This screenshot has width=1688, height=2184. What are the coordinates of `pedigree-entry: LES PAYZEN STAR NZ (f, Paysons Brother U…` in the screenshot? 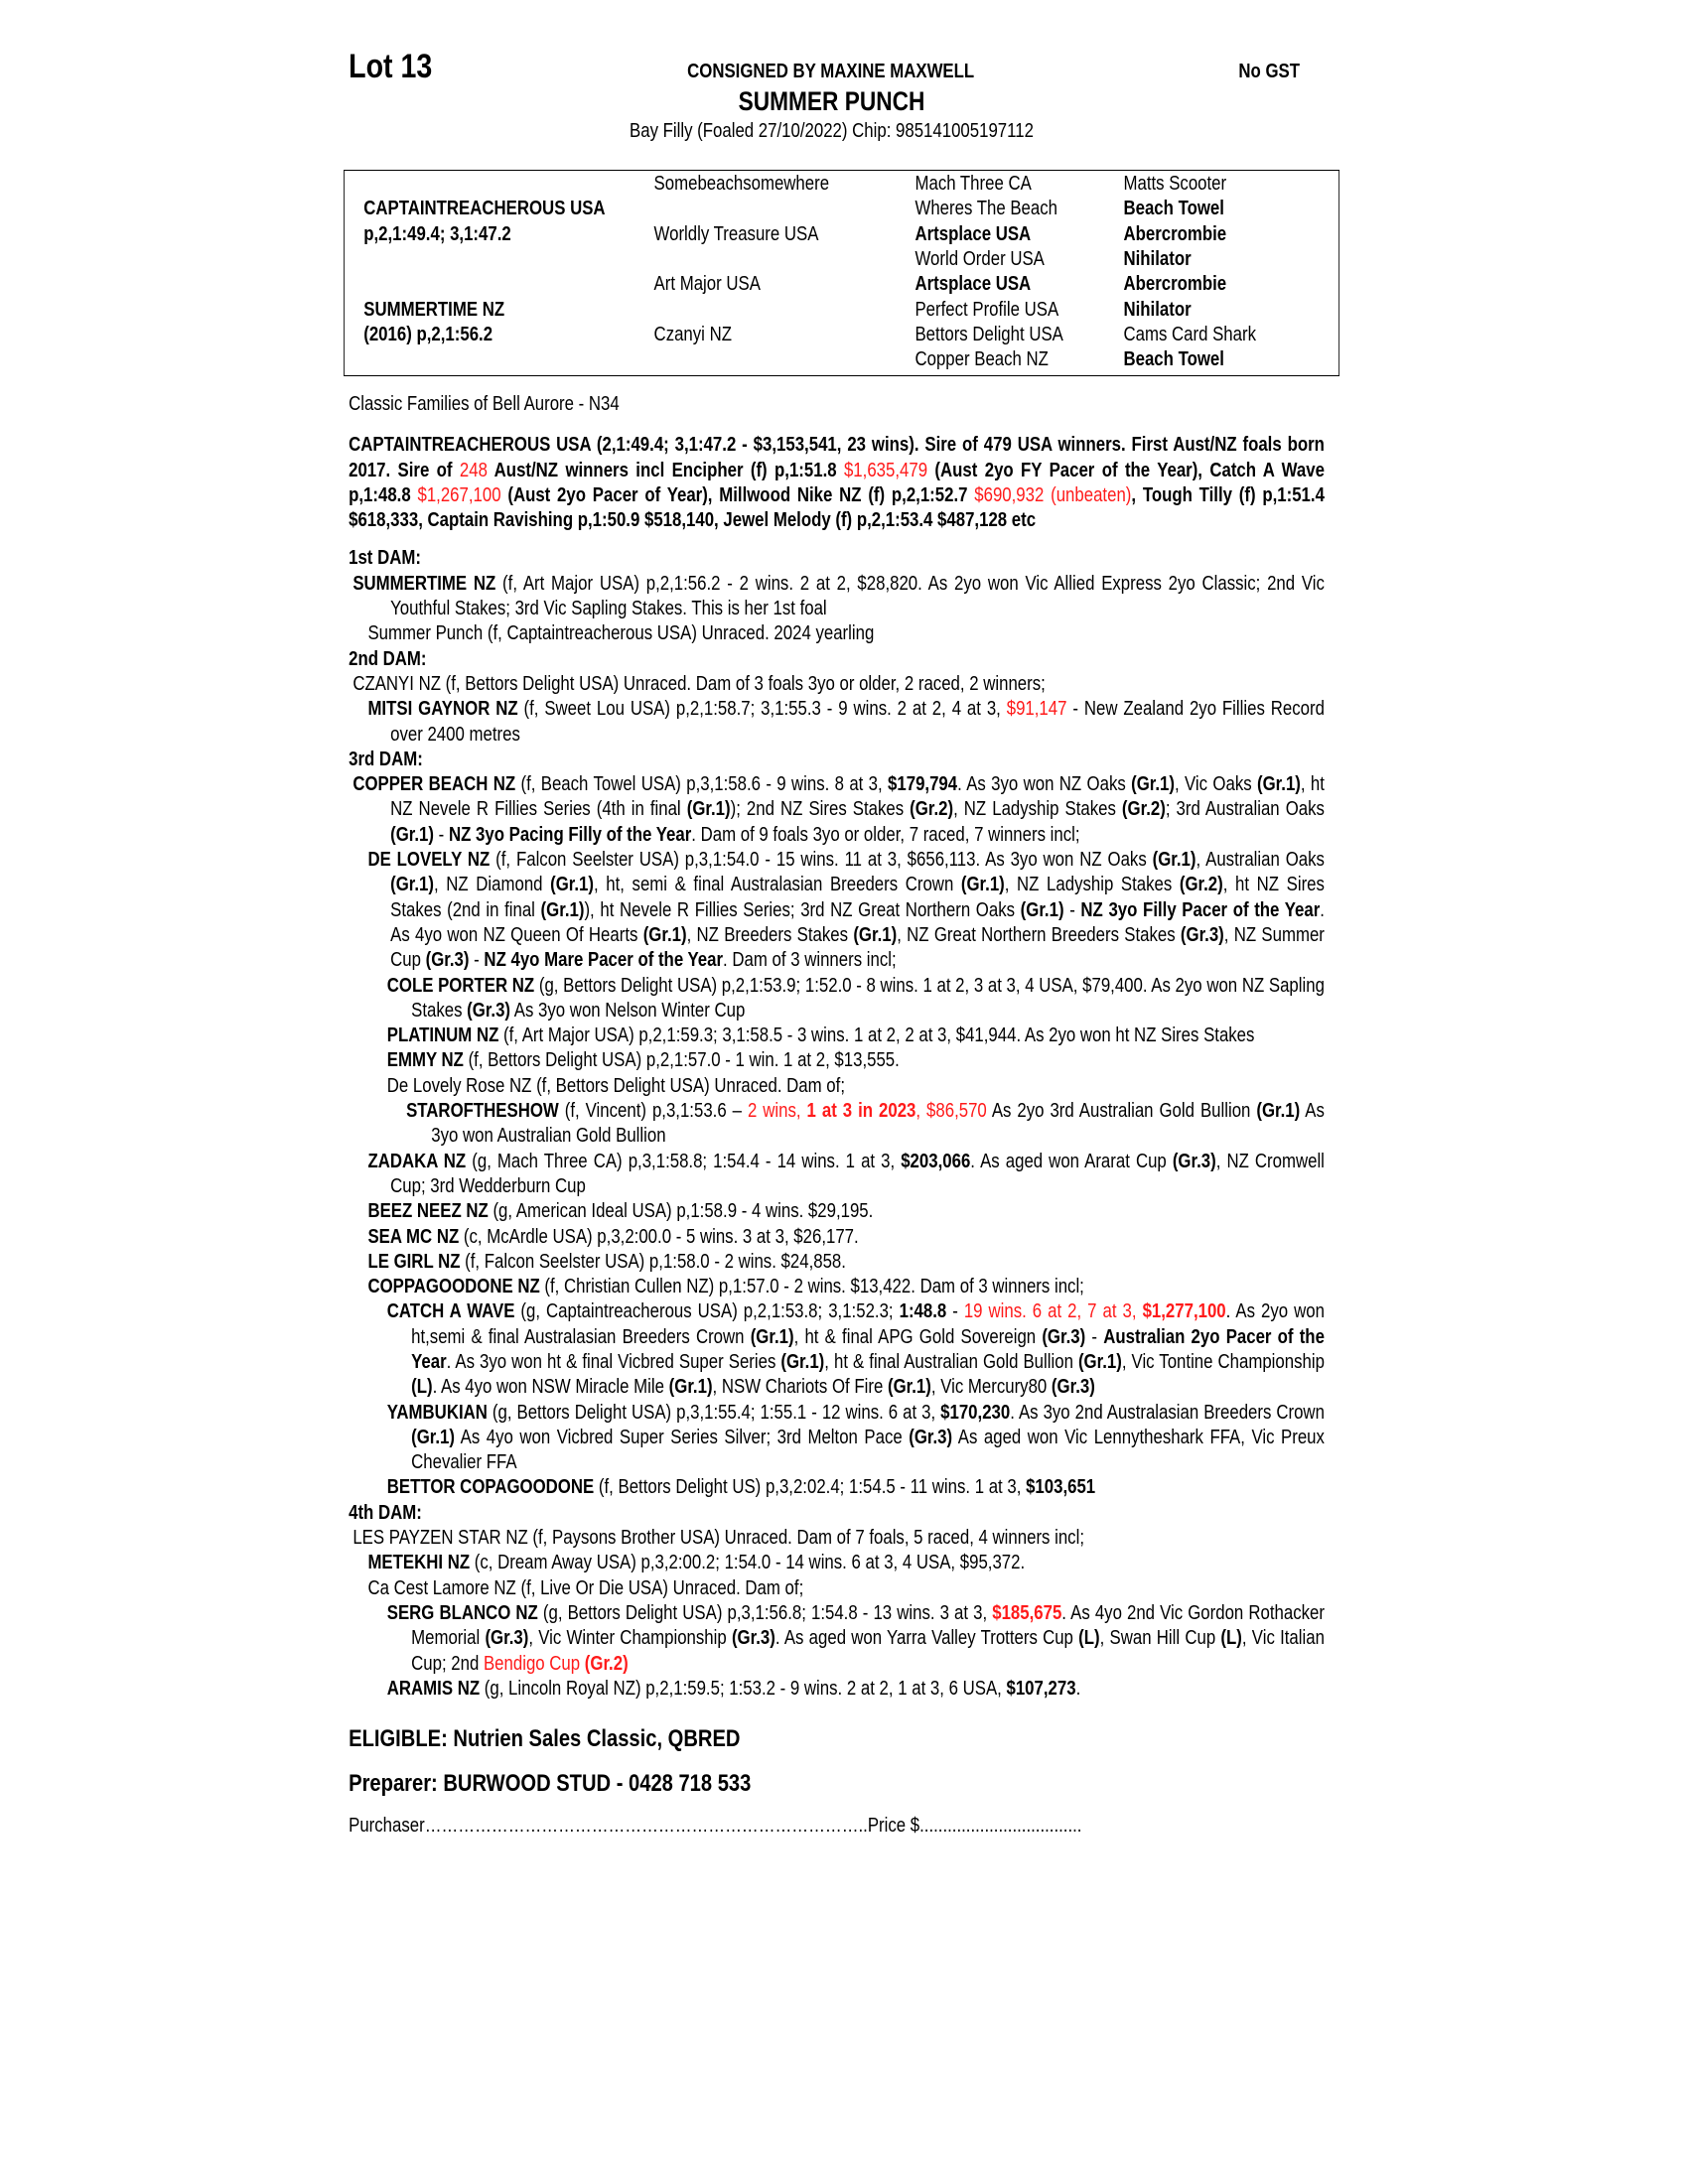 It's located at (837, 1538).